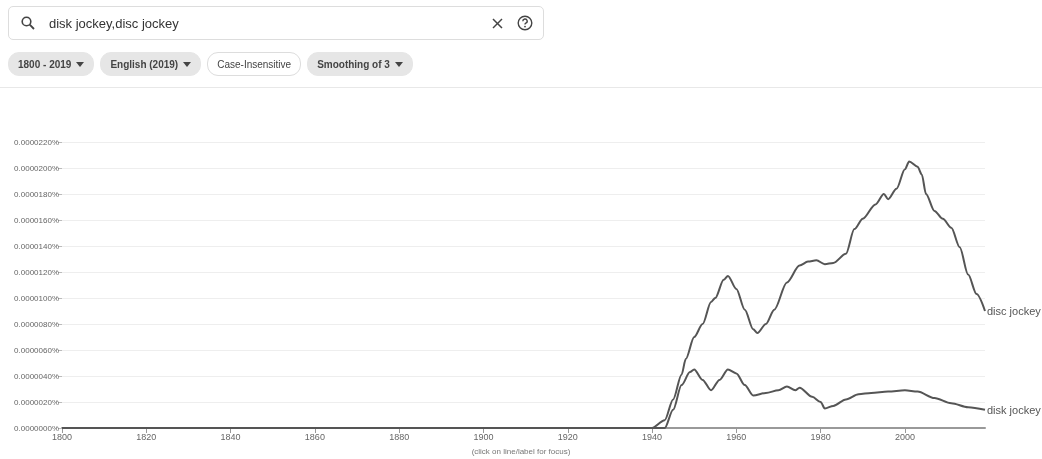 The height and width of the screenshot is (459, 1042). What do you see at coordinates (146, 436) in the screenshot?
I see `x-tick-label: 1820` at bounding box center [146, 436].